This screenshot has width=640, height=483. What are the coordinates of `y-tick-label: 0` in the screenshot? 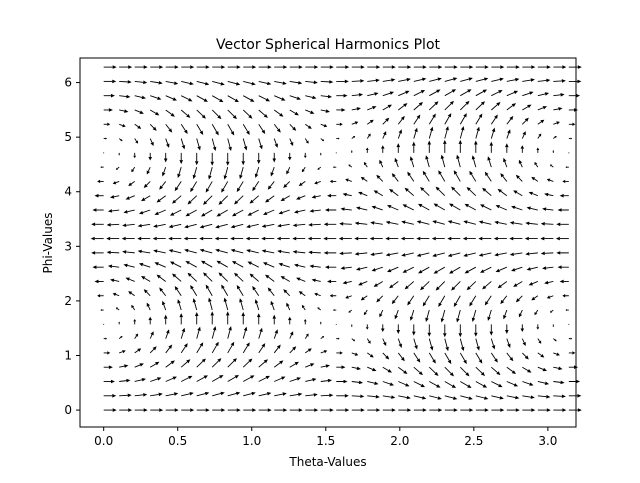 It's located at (68, 410).